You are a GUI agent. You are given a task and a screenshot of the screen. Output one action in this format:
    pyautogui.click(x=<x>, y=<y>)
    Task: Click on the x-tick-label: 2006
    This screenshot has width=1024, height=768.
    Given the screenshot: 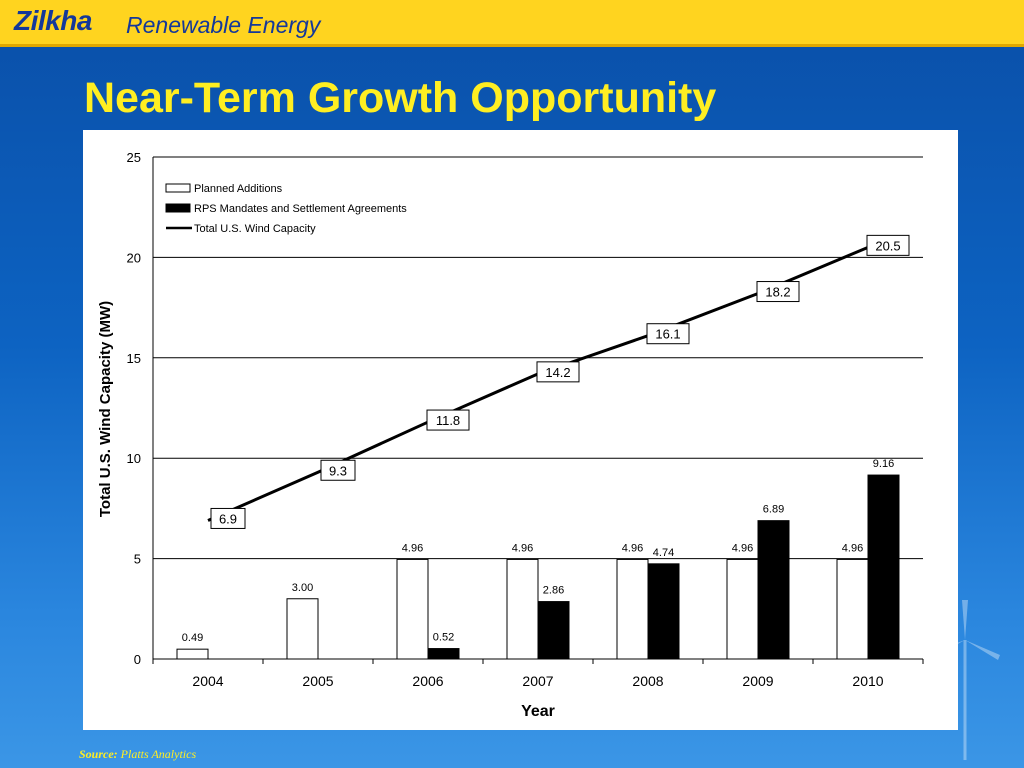 What is the action you would take?
    pyautogui.click(x=427, y=681)
    